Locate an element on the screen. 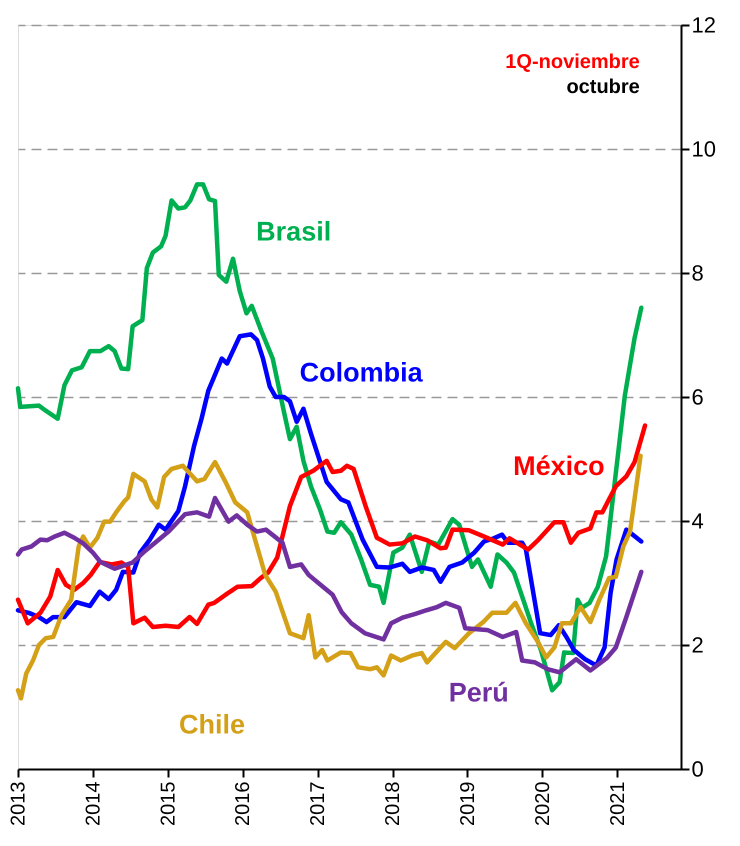 This screenshot has width=740, height=846. y-tick-label: 12 is located at coordinates (704, 25).